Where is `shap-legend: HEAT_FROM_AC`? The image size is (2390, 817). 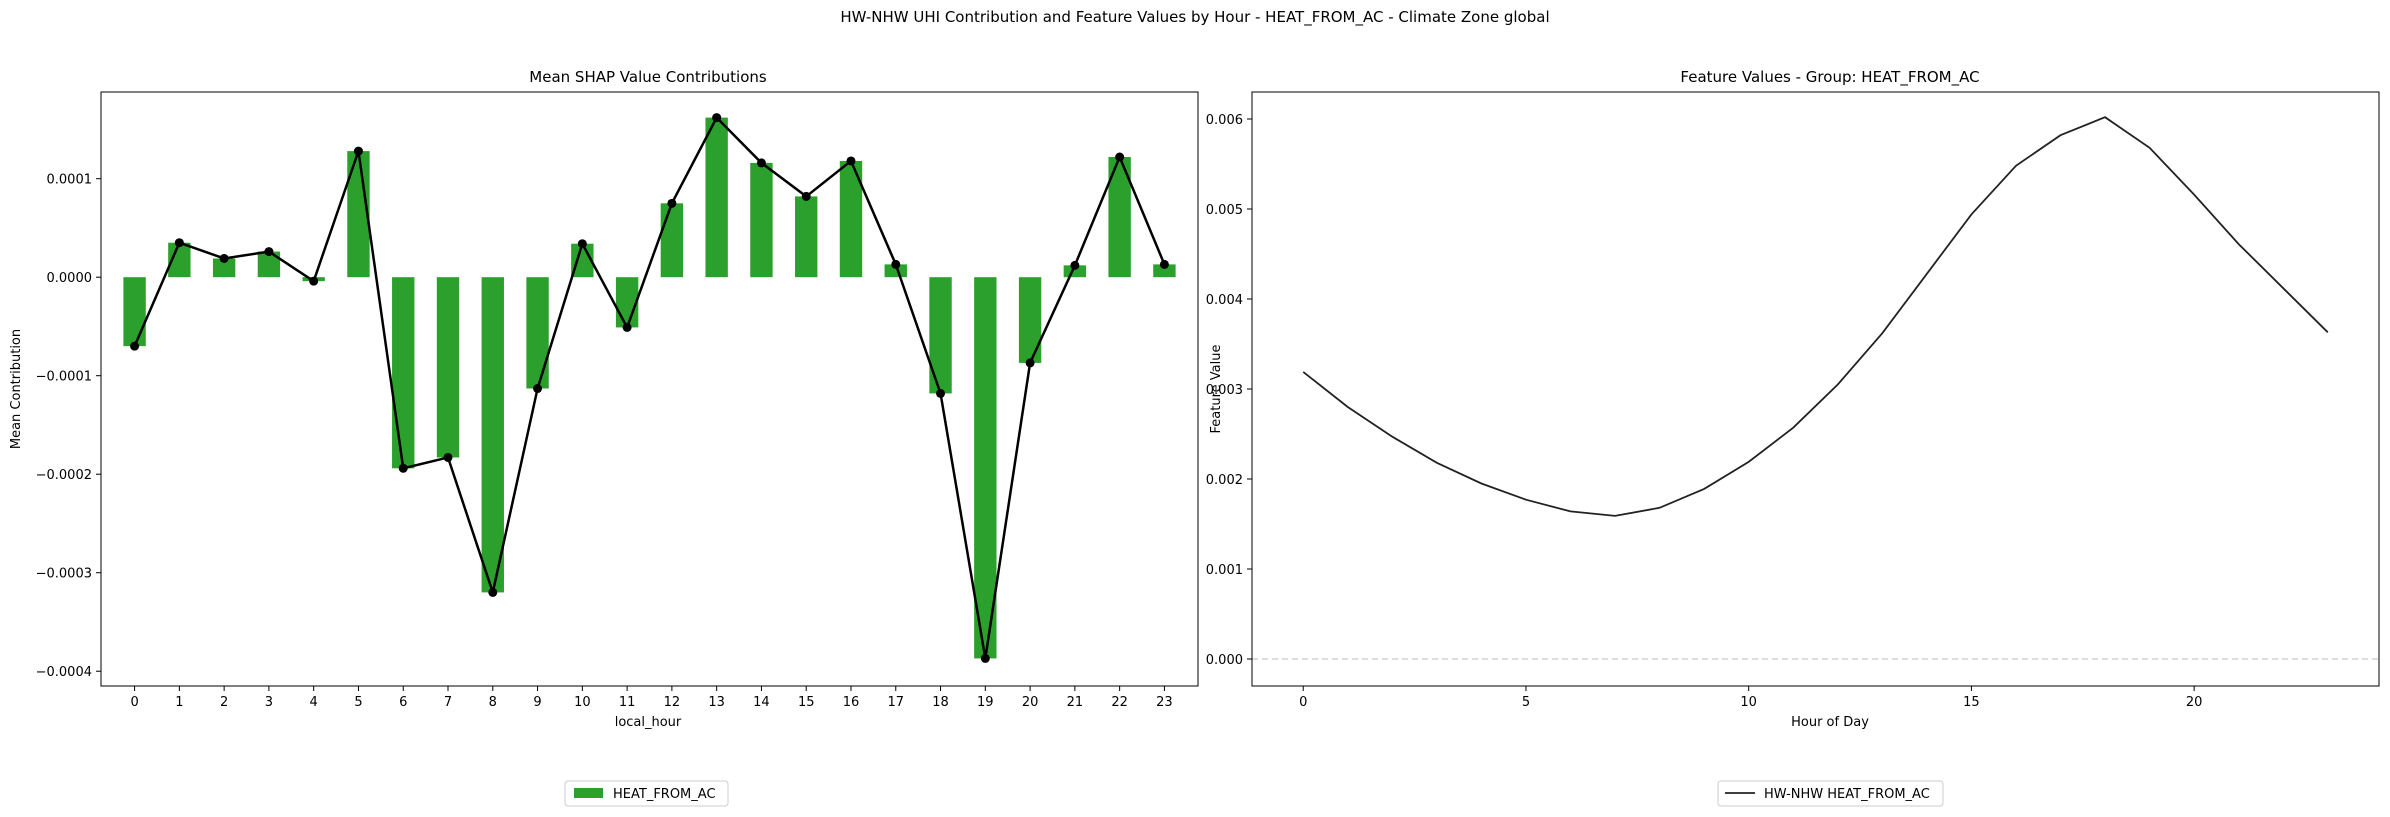 shap-legend: HEAT_FROM_AC is located at coordinates (646, 793).